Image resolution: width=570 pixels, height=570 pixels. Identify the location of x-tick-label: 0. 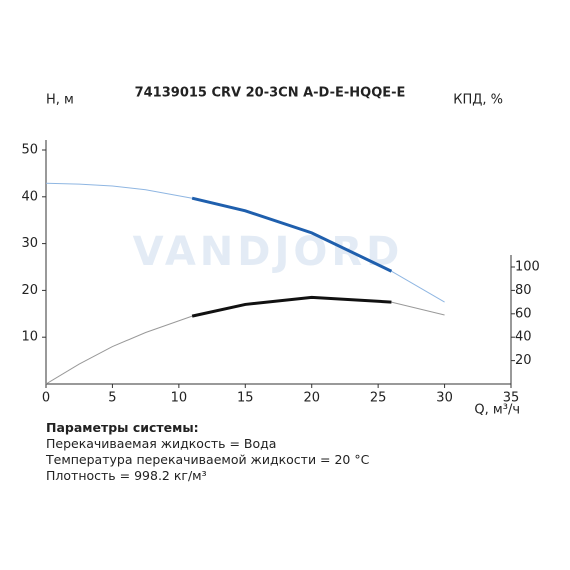
(46, 398).